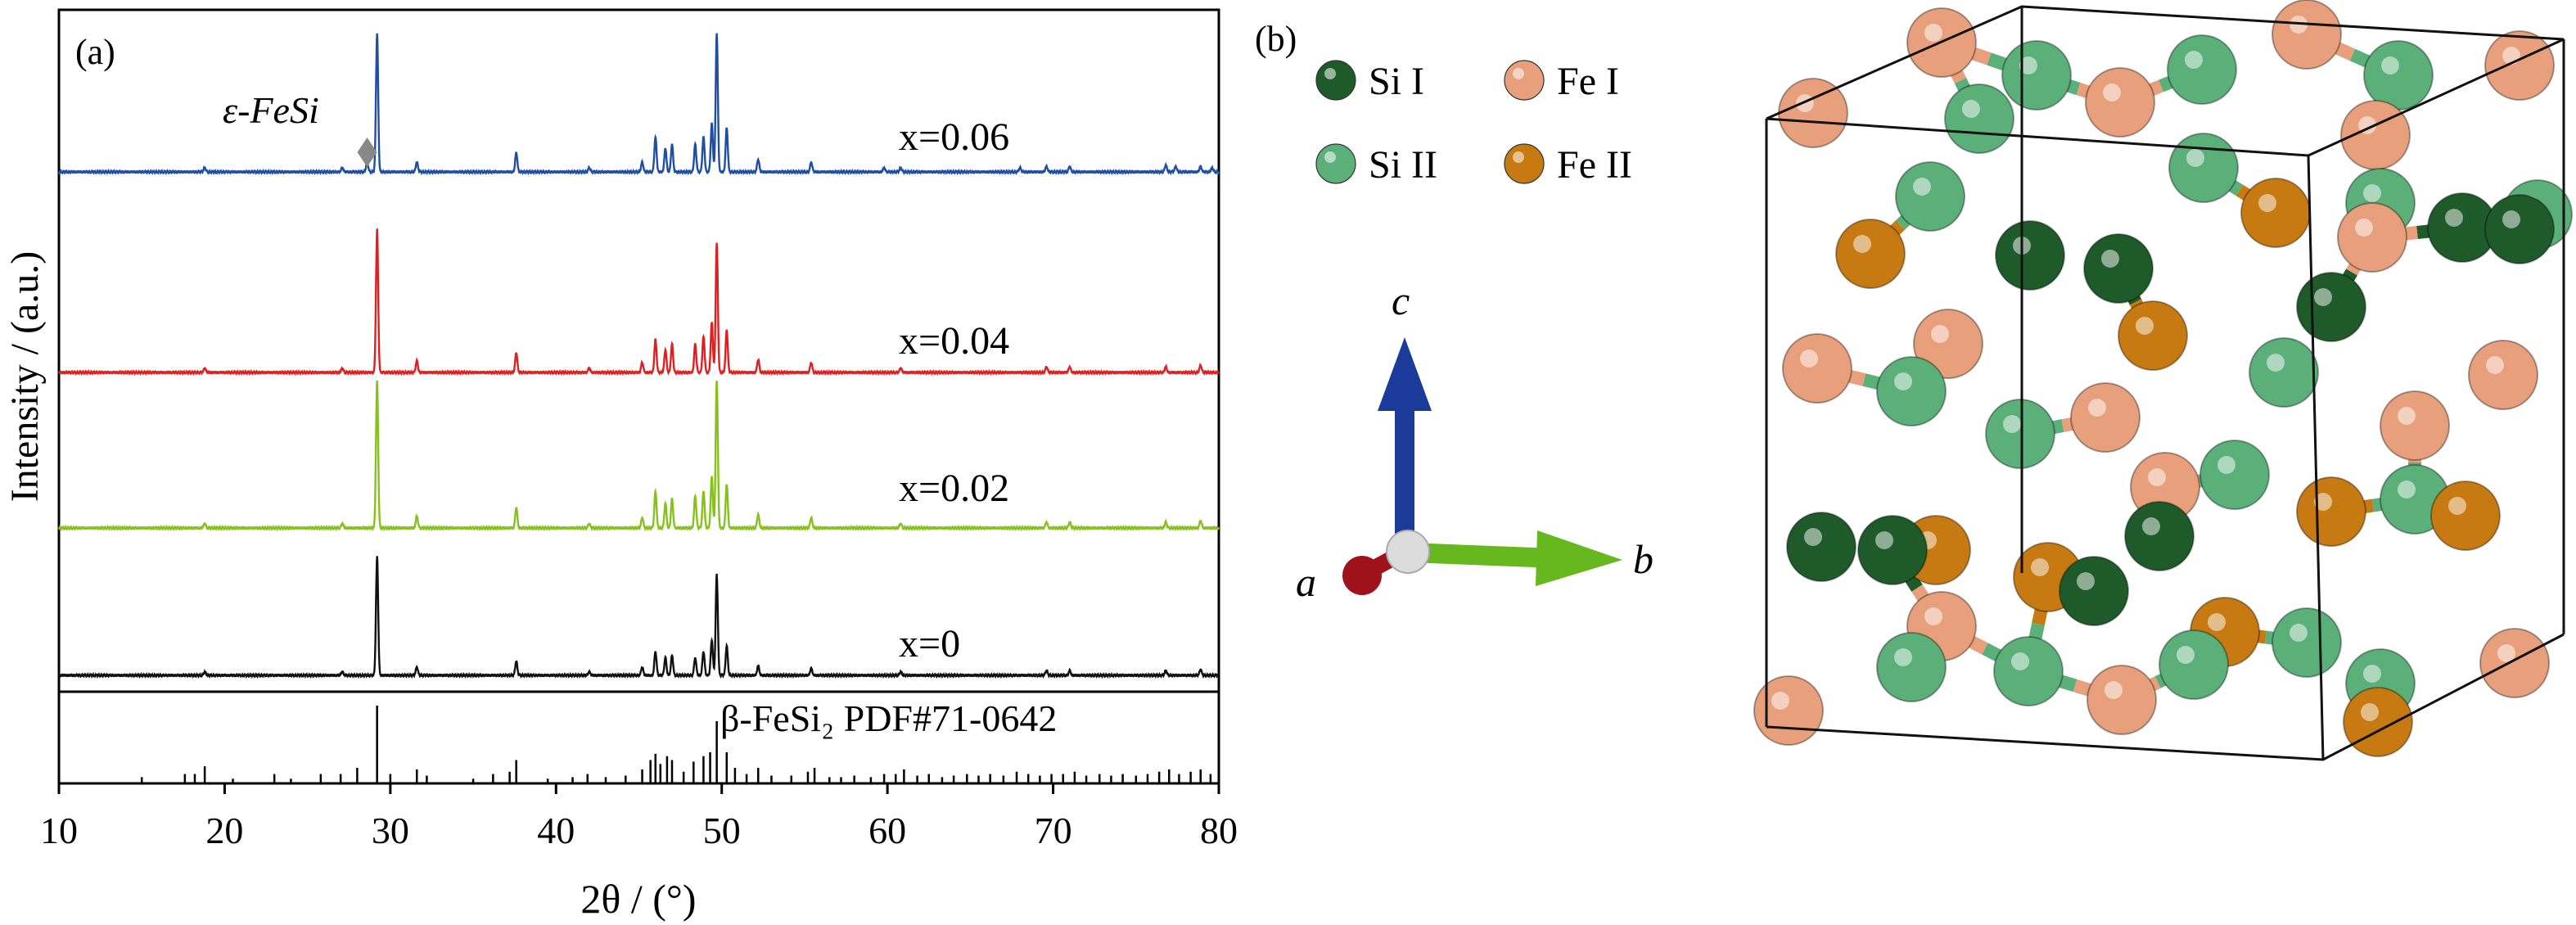  I want to click on atom-legend: Si I Fe I Si II Fe II, so click(1473, 123).